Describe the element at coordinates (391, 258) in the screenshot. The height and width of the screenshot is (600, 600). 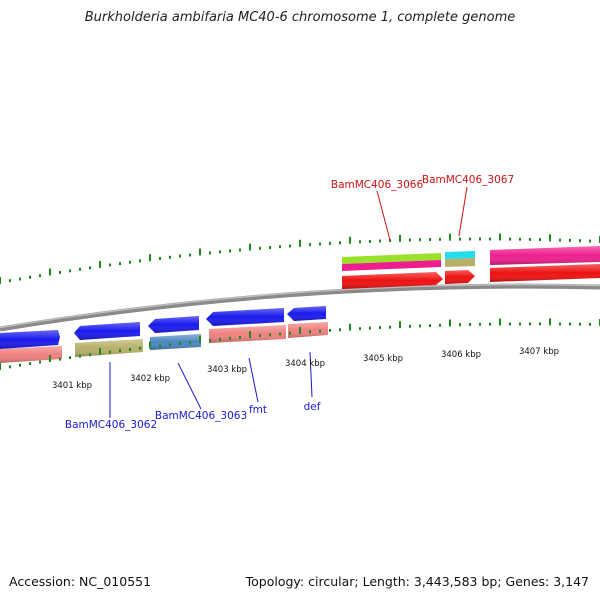
I see `cds-block-lime` at that location.